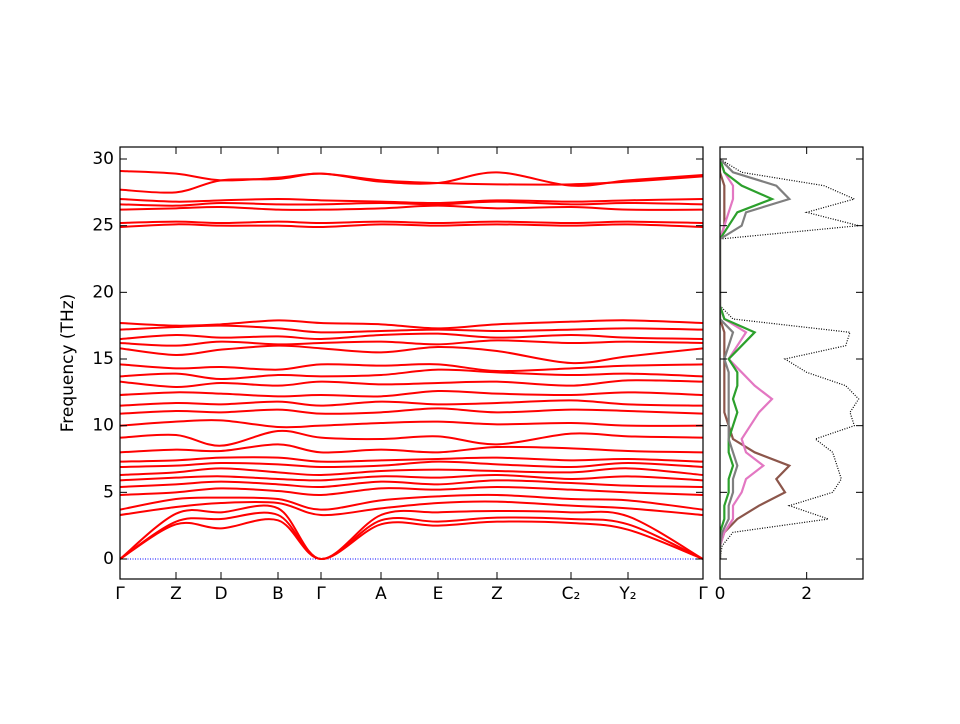 Image resolution: width=960 pixels, height=724 pixels. Describe the element at coordinates (103, 359) in the screenshot. I see `y-tick-label: 15` at that location.